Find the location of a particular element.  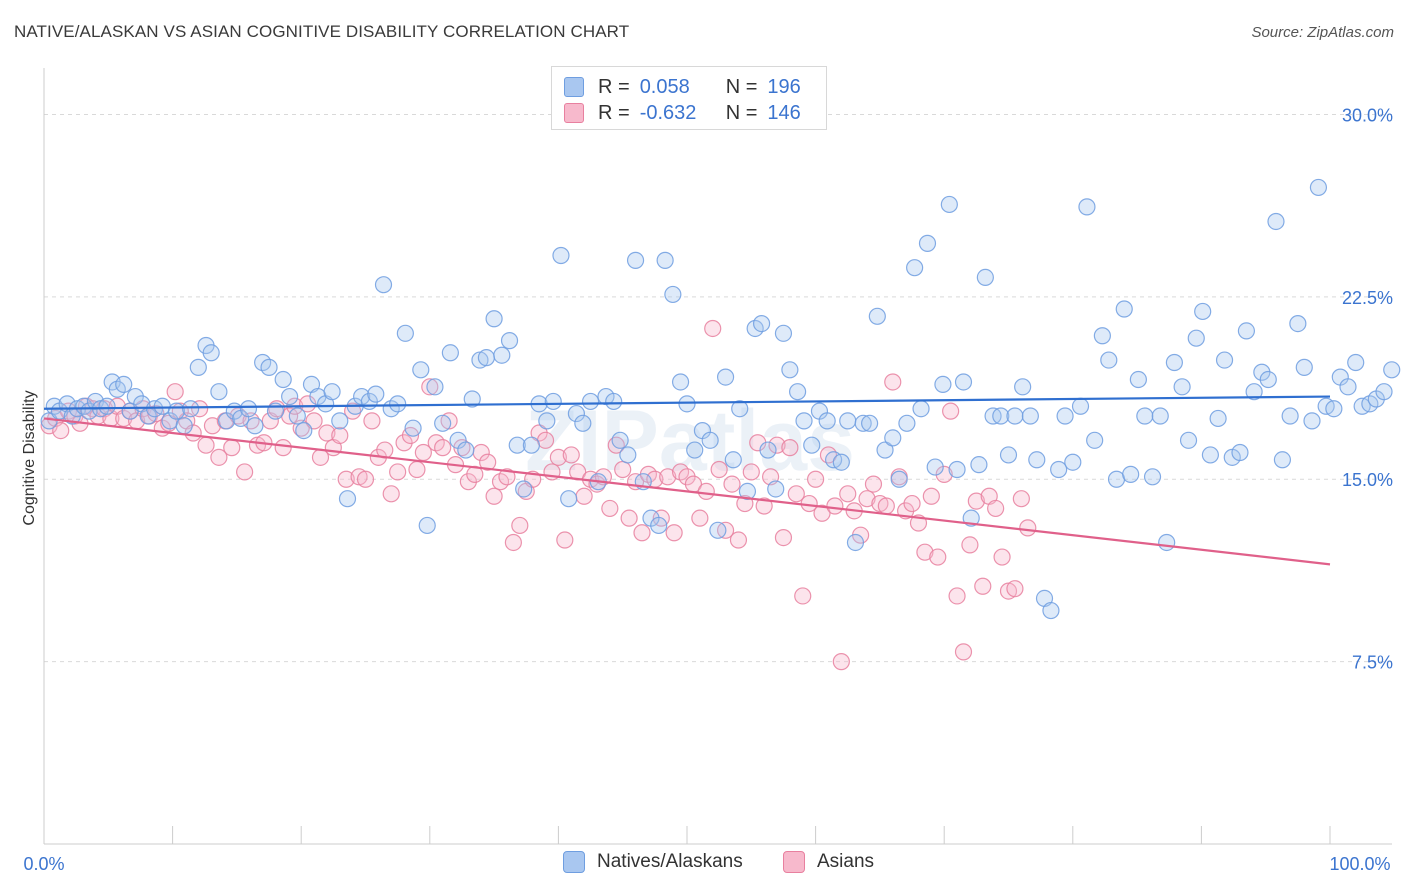

legend-row-asians: R = -0.632 N = 146 is located at coordinates (682, 113).